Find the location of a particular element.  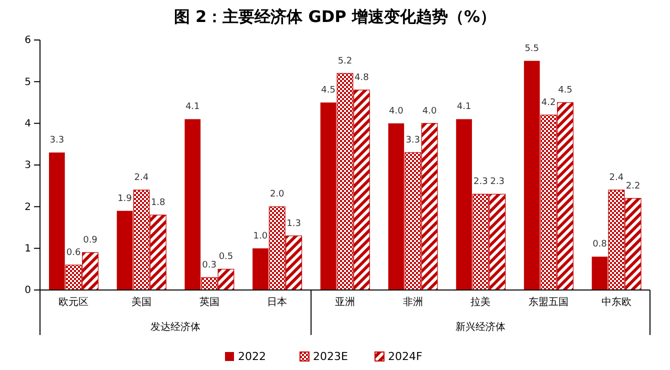

data-label: 2.2 is located at coordinates (633, 186).